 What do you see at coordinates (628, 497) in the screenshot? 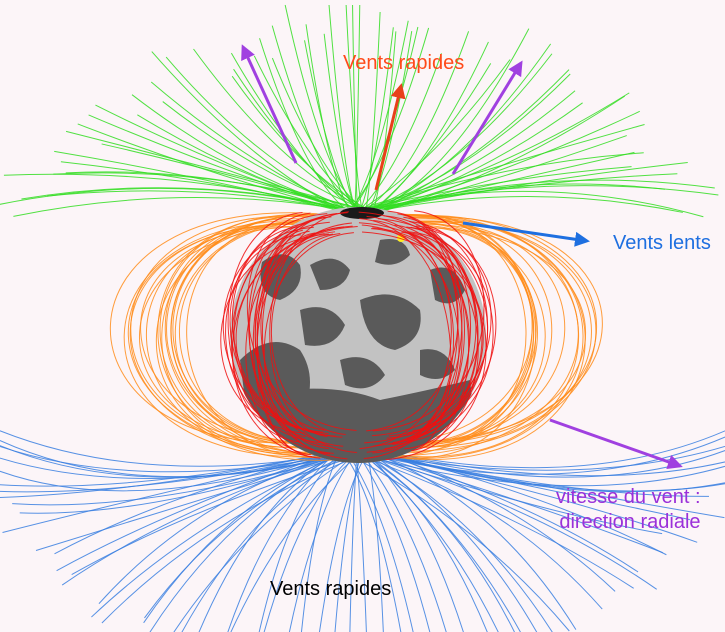
I see `wind-speed-line1: vitesse du vent :` at bounding box center [628, 497].